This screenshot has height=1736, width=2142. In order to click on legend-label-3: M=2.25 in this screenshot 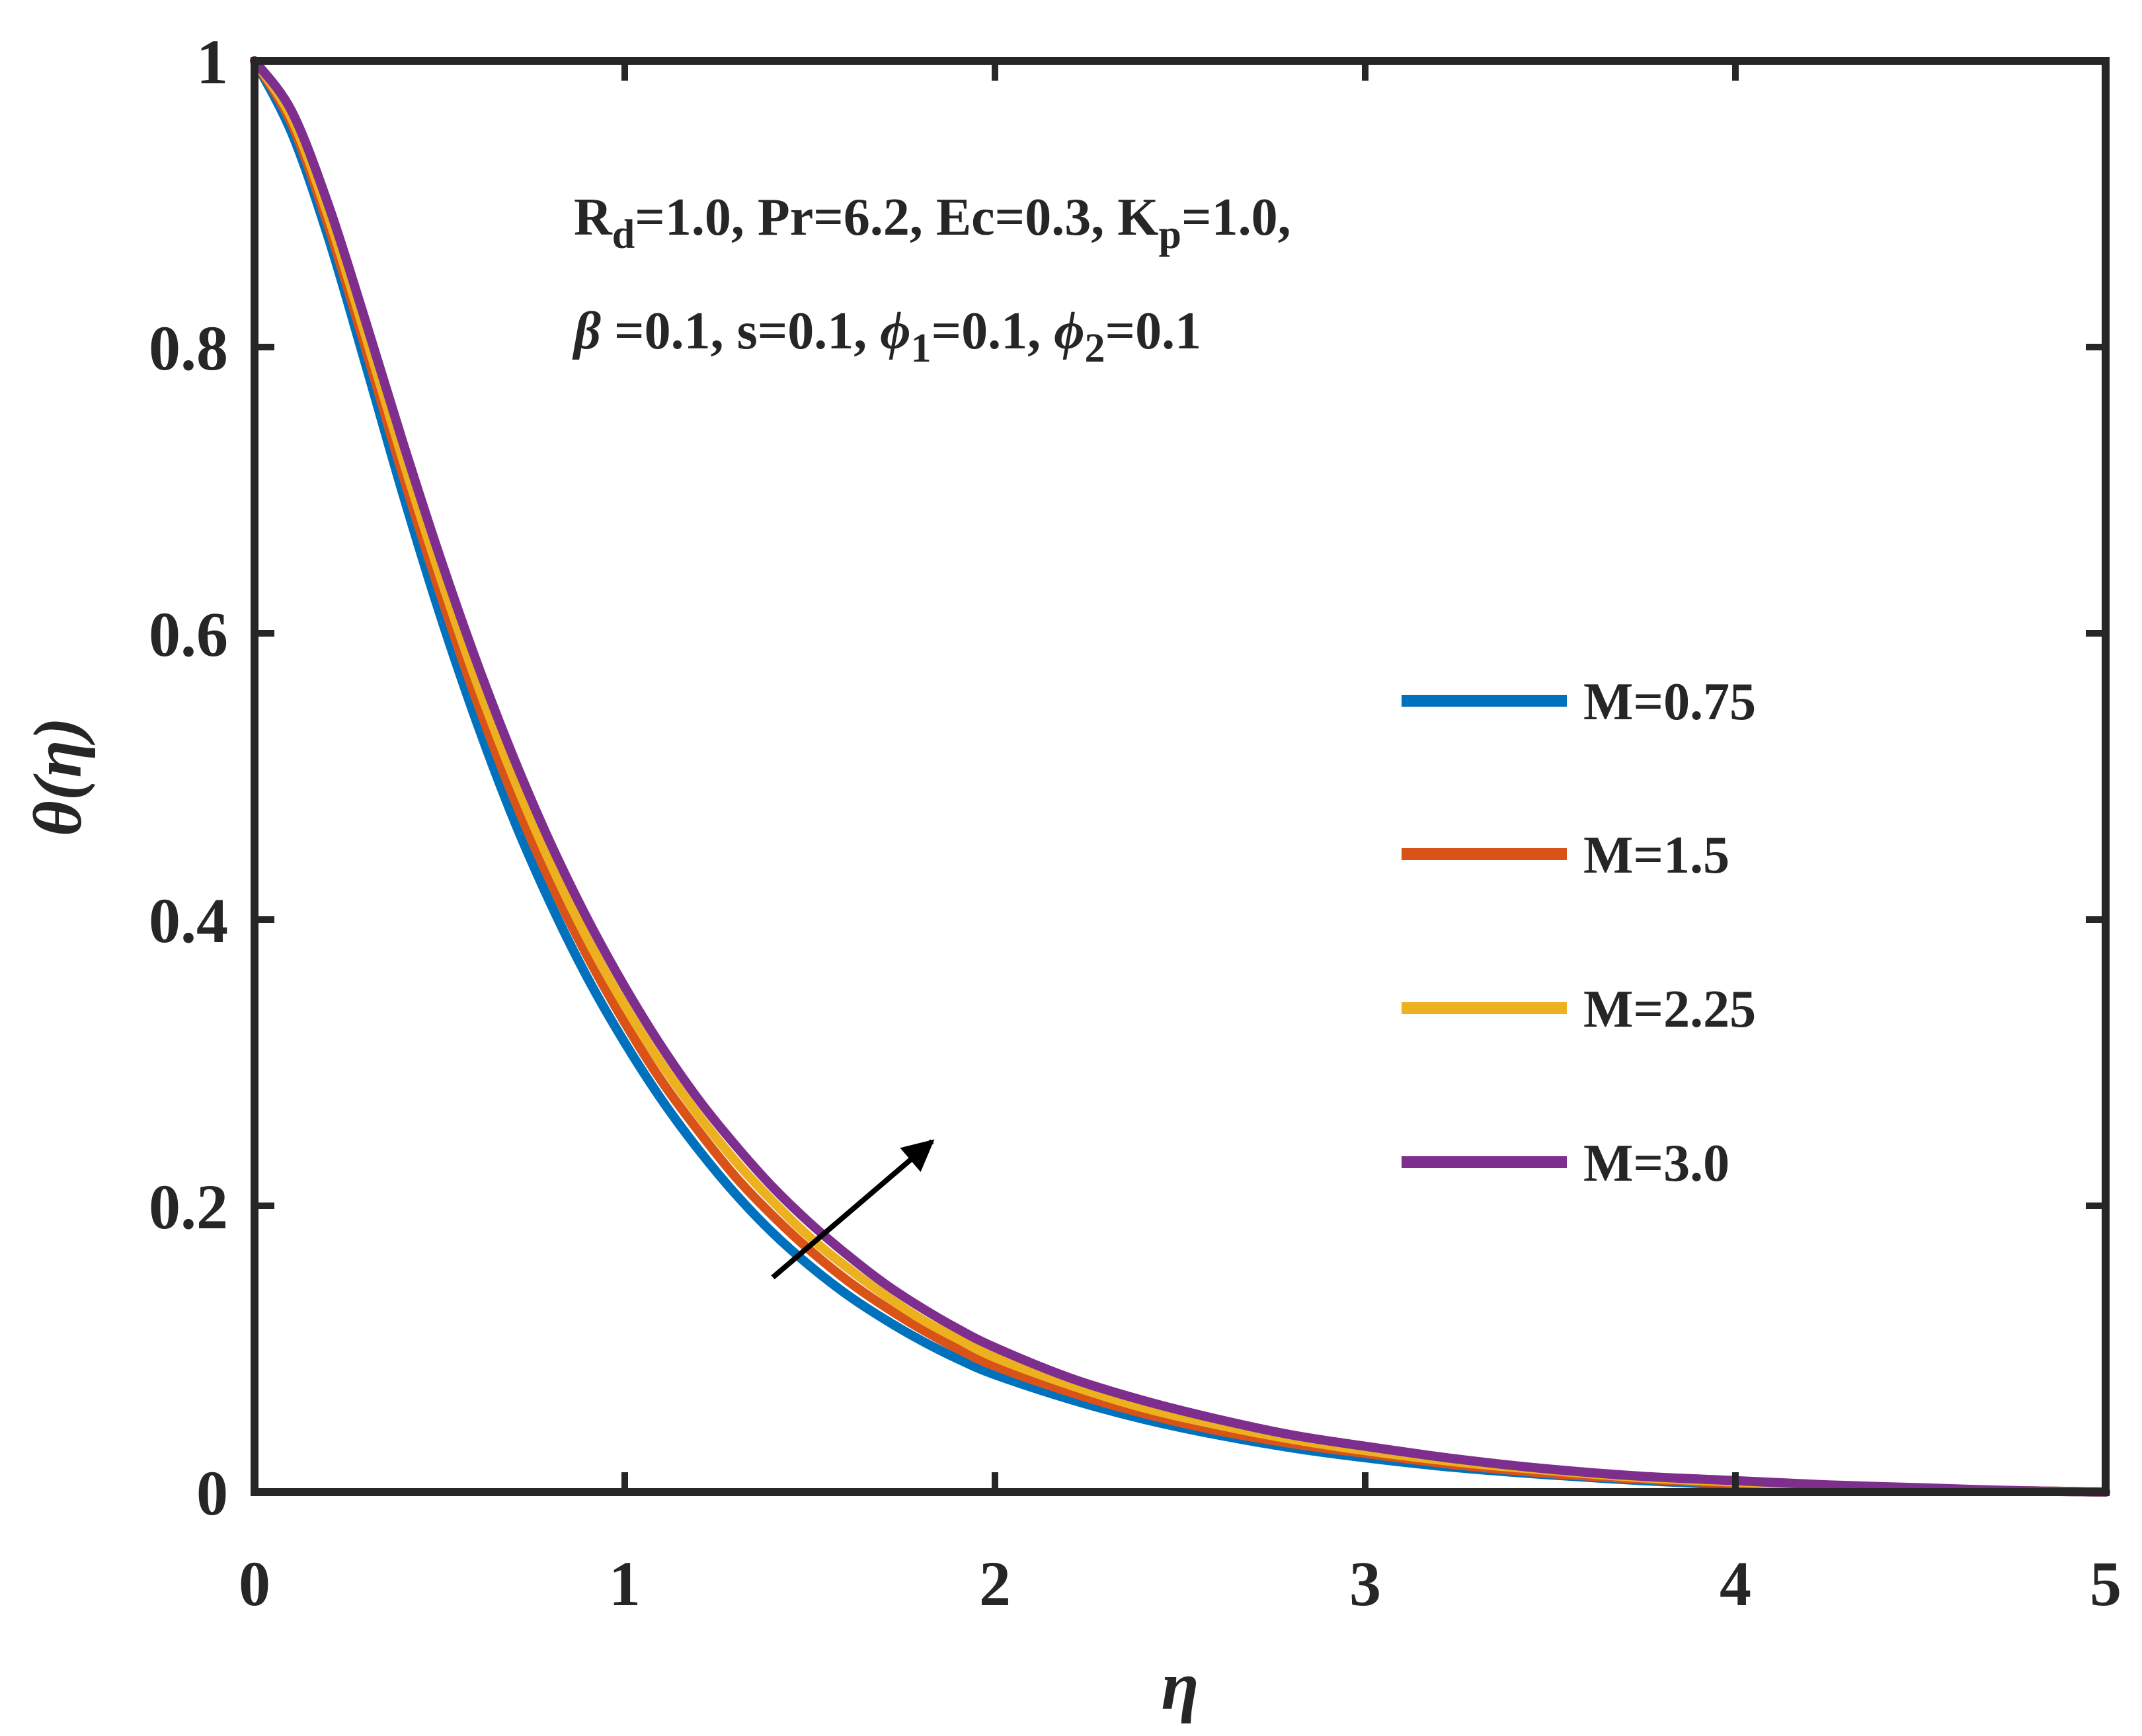, I will do `click(1669, 1009)`.